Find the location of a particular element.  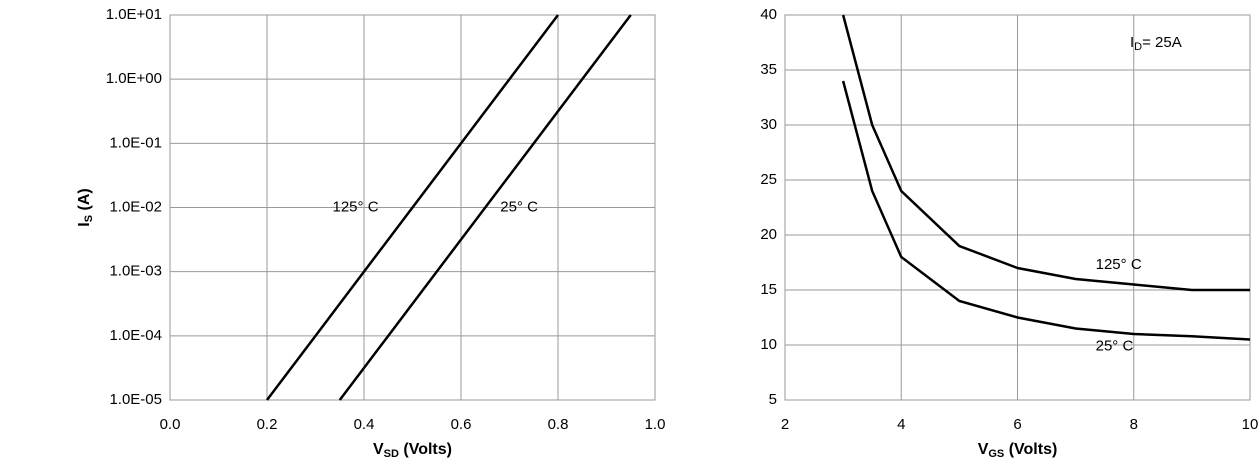

x-tick-label: 4 is located at coordinates (901, 424).